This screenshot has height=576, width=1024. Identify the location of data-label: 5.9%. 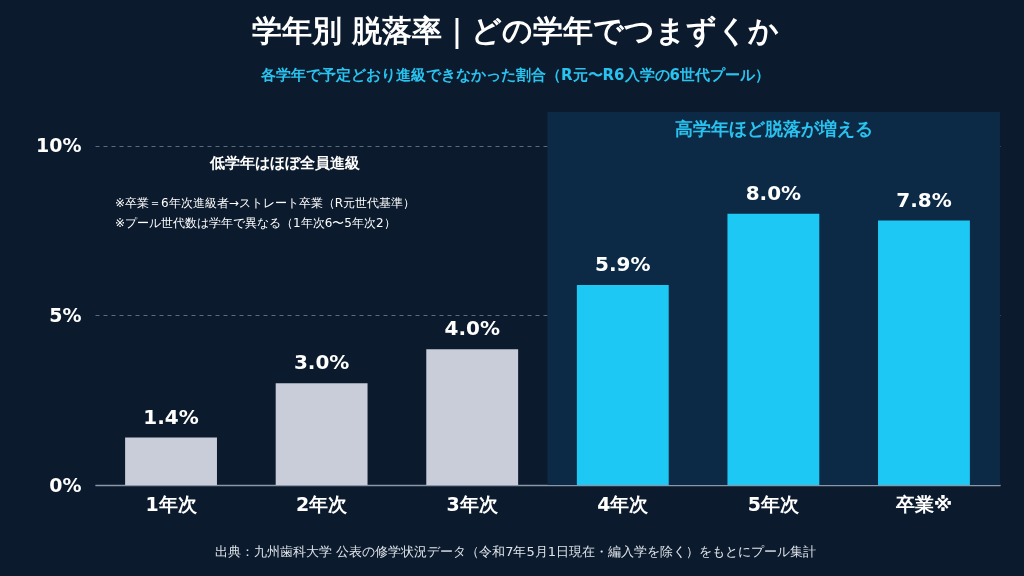
(623, 263).